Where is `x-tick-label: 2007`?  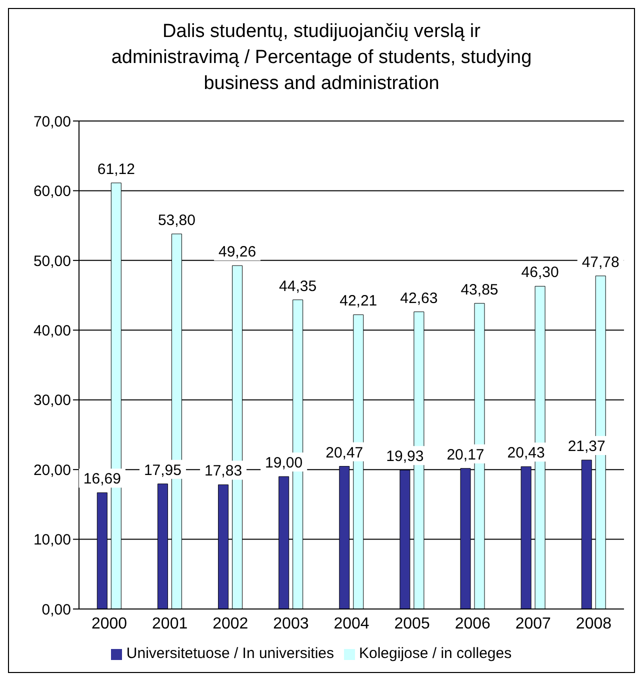
x-tick-label: 2007 is located at coordinates (533, 623).